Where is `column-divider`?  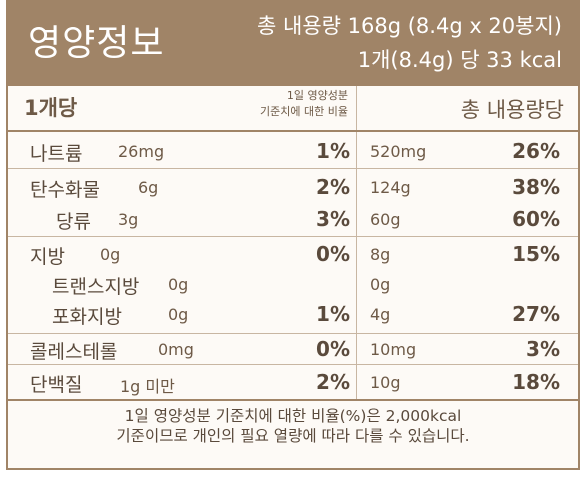 column-divider is located at coordinates (356, 243).